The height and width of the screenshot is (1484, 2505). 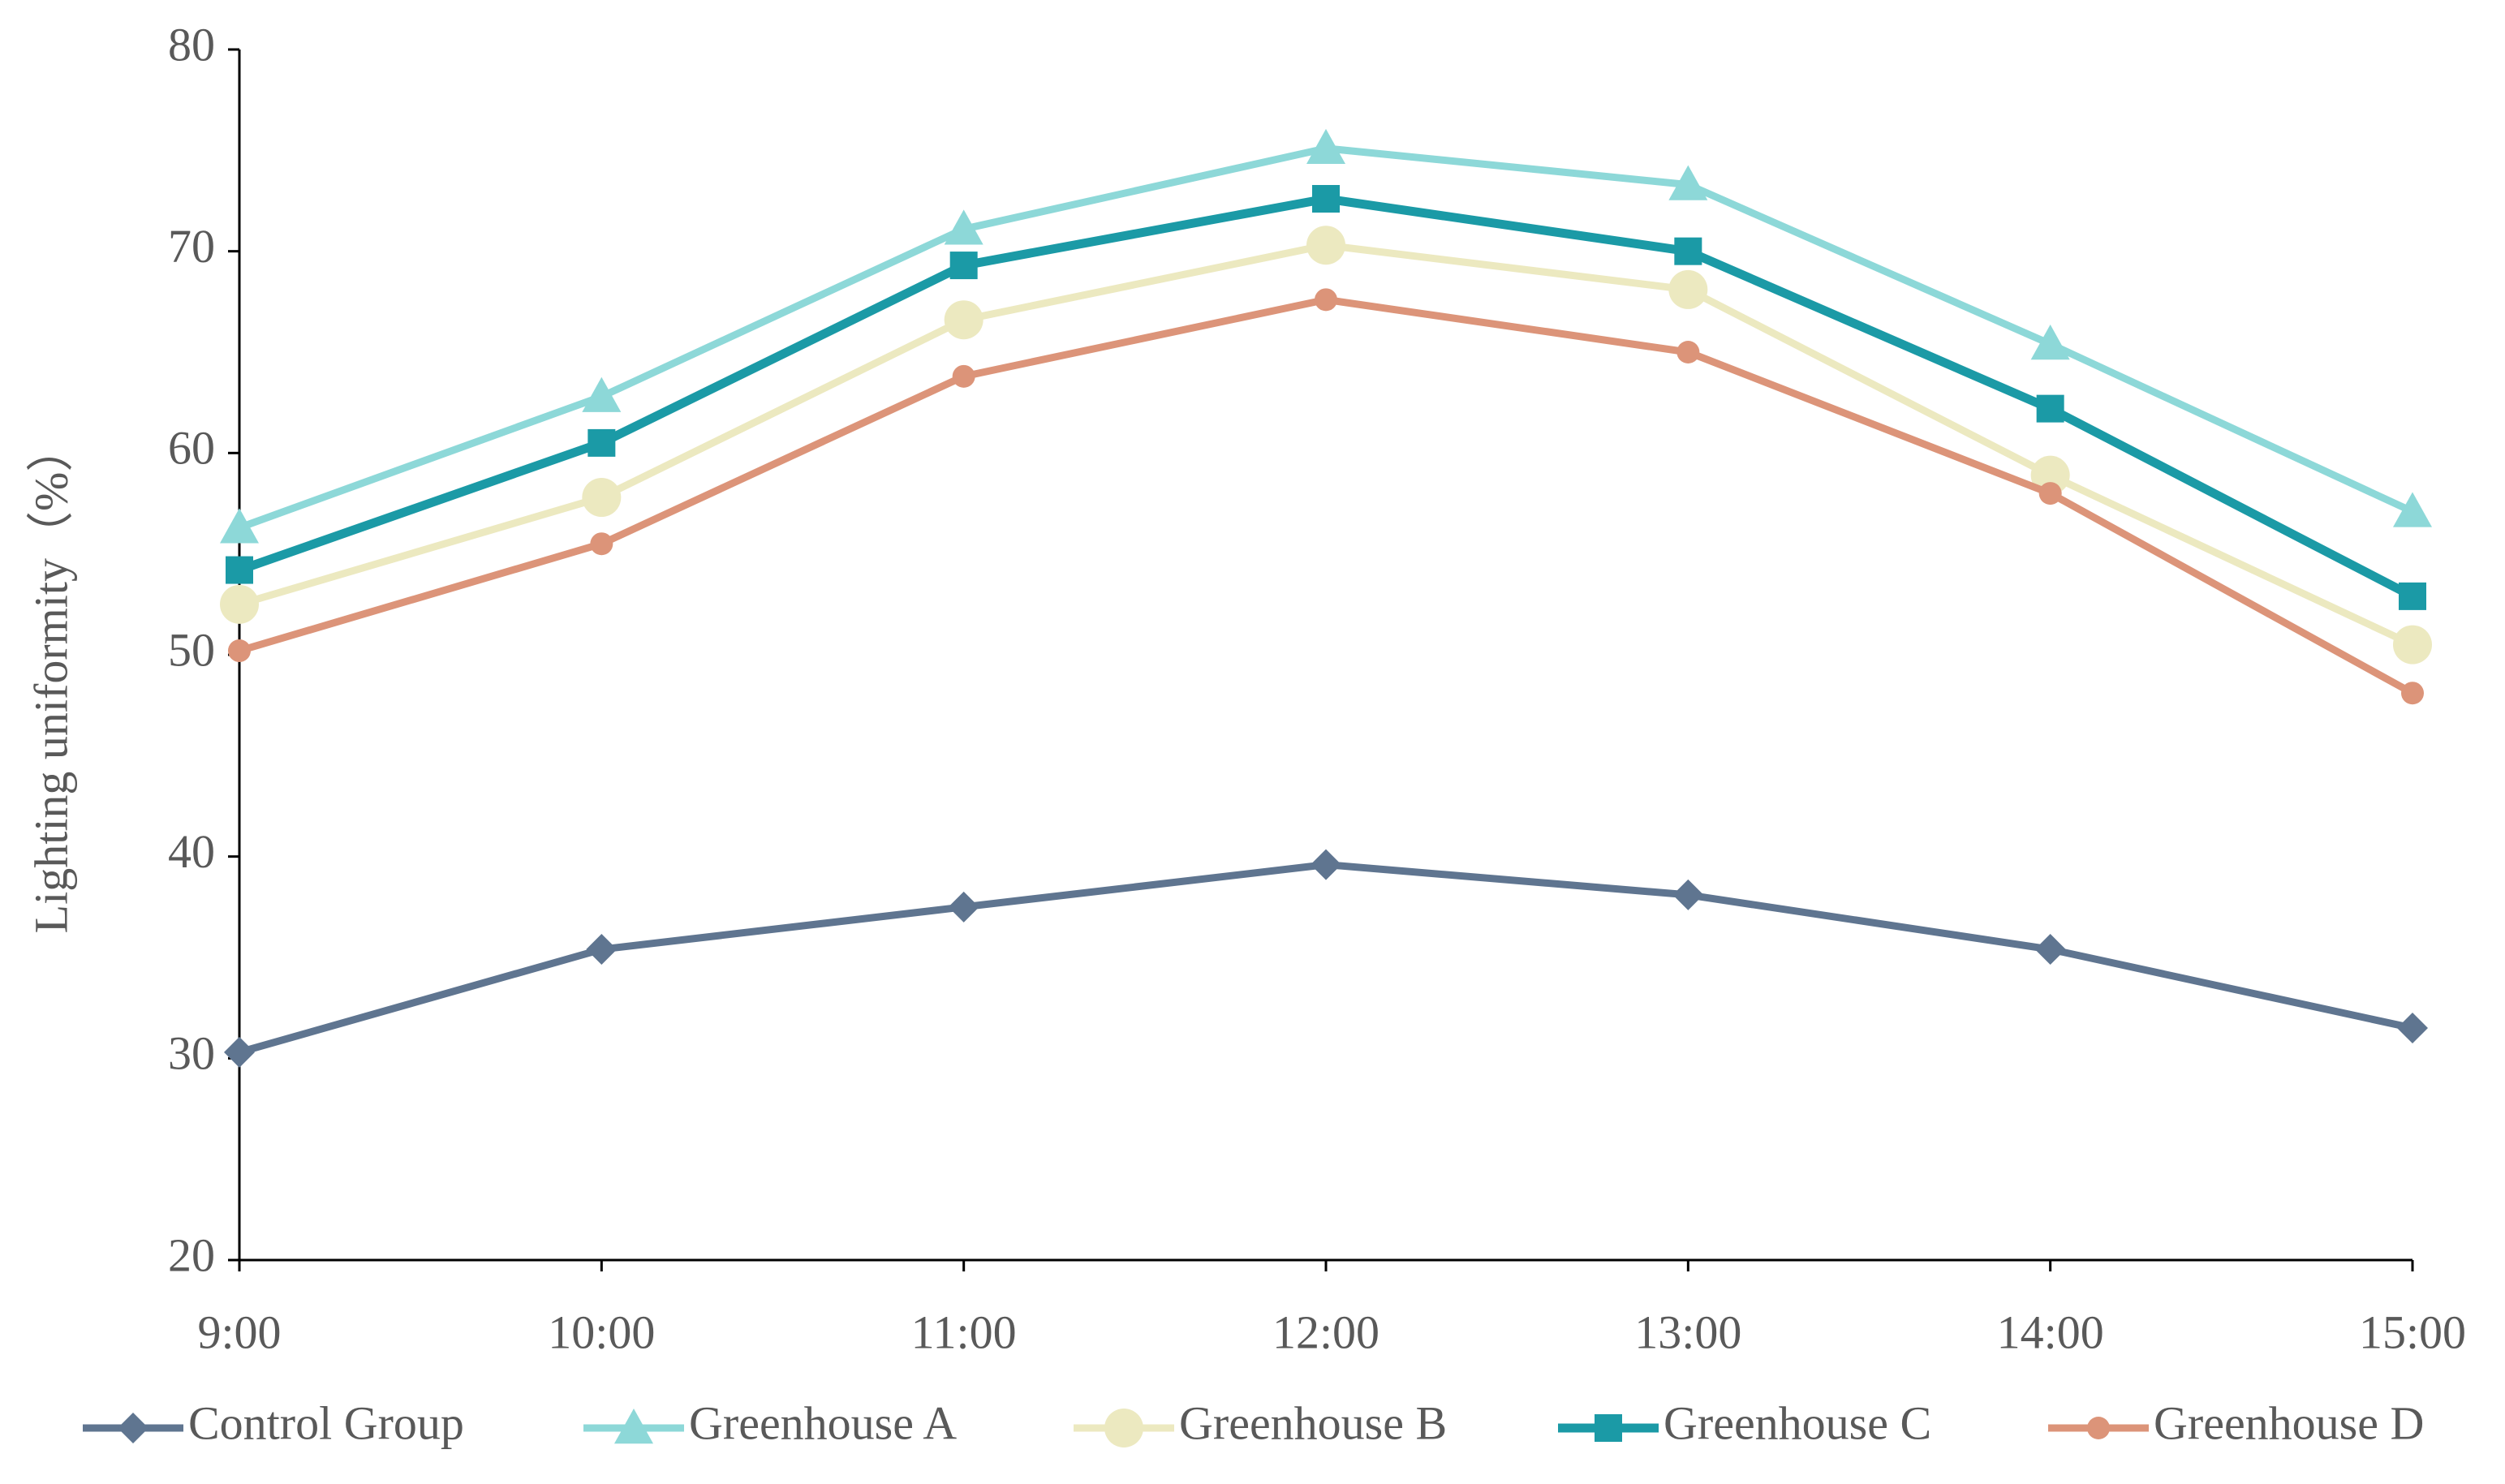 I want to click on y-axis-label: Lighting uniformity（%）, so click(x=50, y=679).